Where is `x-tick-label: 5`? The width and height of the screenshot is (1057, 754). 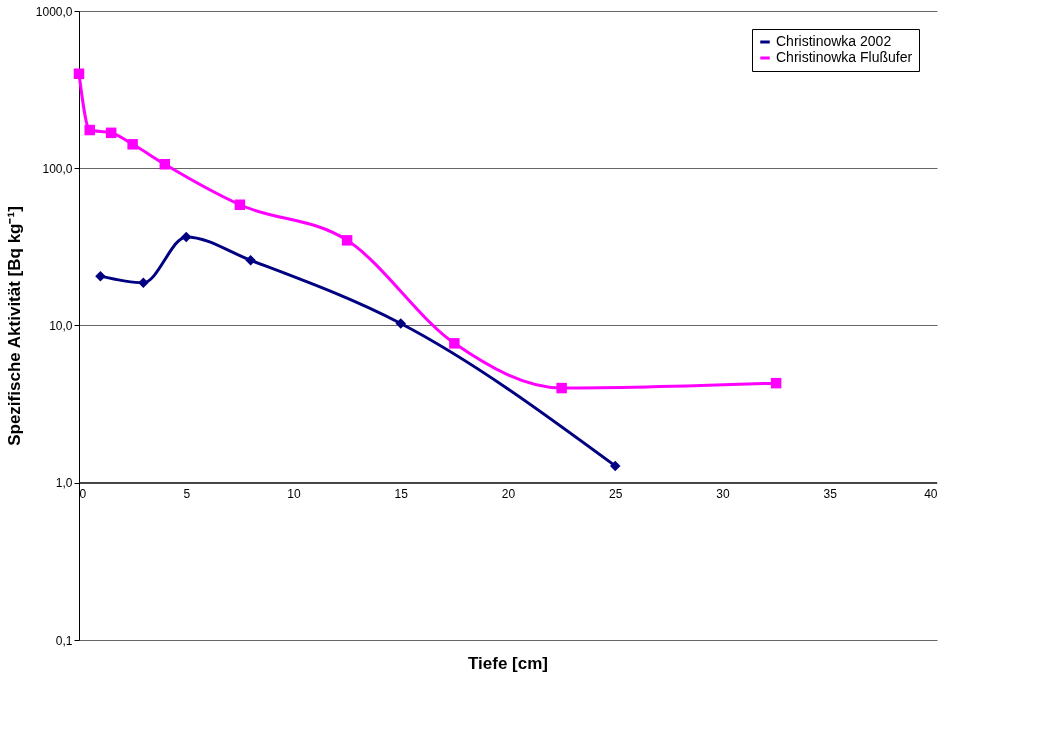 x-tick-label: 5 is located at coordinates (187, 494).